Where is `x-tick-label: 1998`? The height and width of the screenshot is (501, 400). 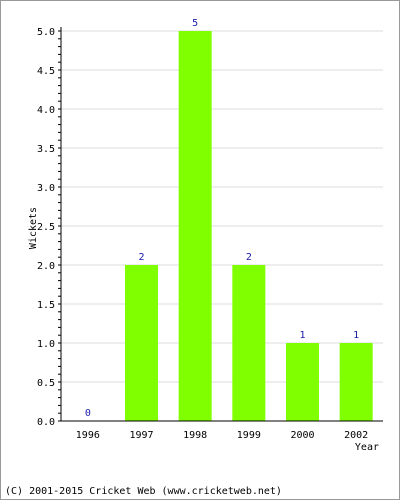 x-tick-label: 1998 is located at coordinates (195, 435).